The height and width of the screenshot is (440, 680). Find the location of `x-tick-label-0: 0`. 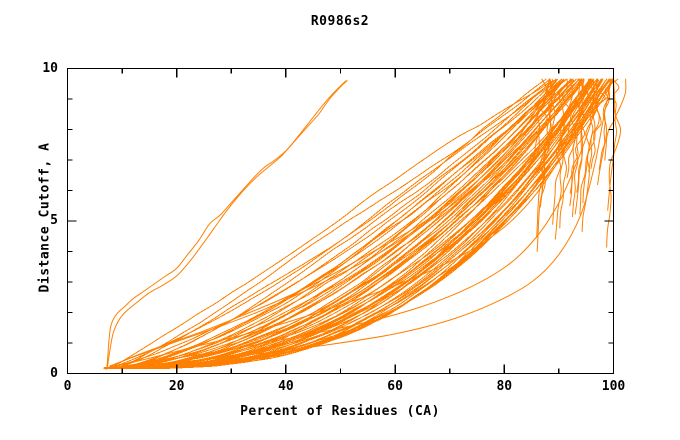

x-tick-label-0: 0 is located at coordinates (67, 386).